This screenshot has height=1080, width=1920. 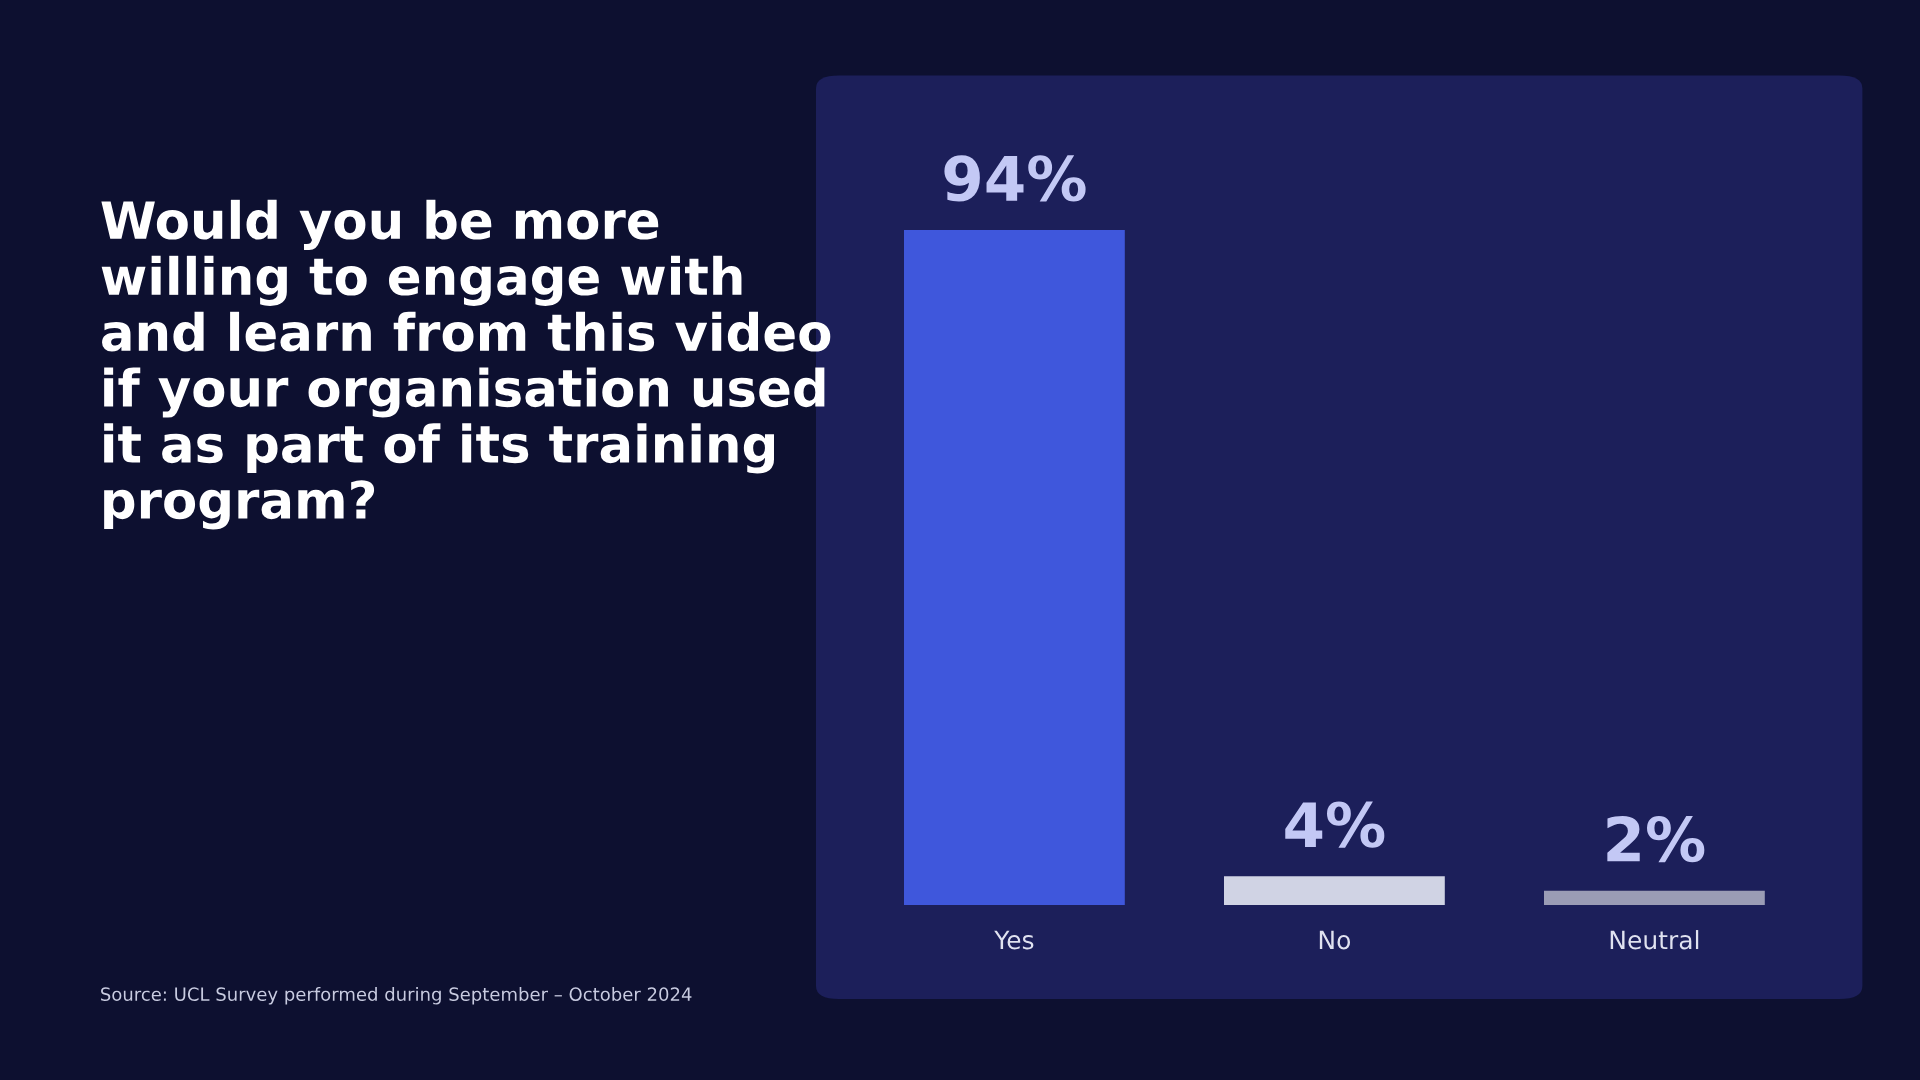 What do you see at coordinates (1335, 824) in the screenshot?
I see `data-label: 4%` at bounding box center [1335, 824].